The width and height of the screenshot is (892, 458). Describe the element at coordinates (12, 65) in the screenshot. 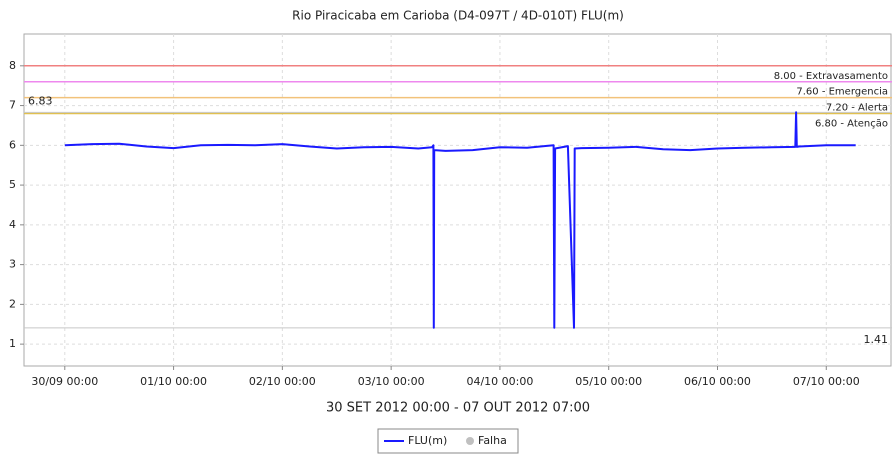

I see `y-tick-label: 8` at that location.